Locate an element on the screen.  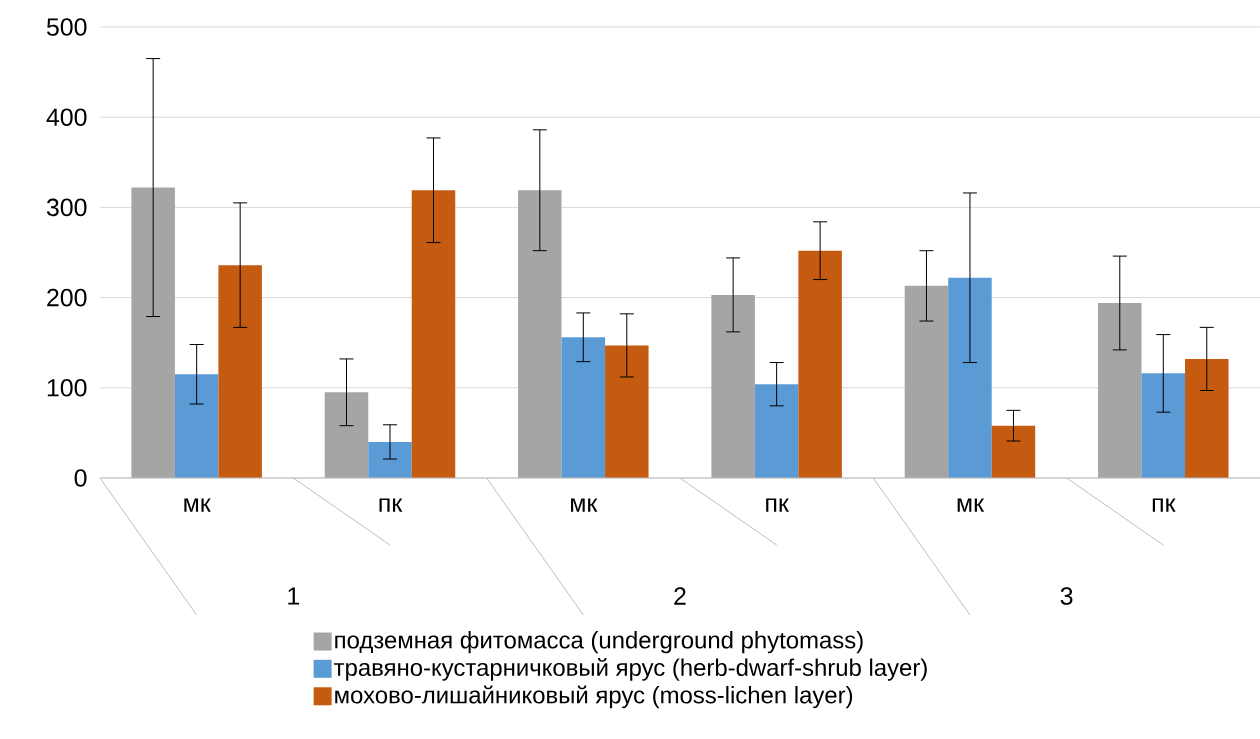
legend-label: подземная фитомасса (underground phytomass) is located at coordinates (599, 642).